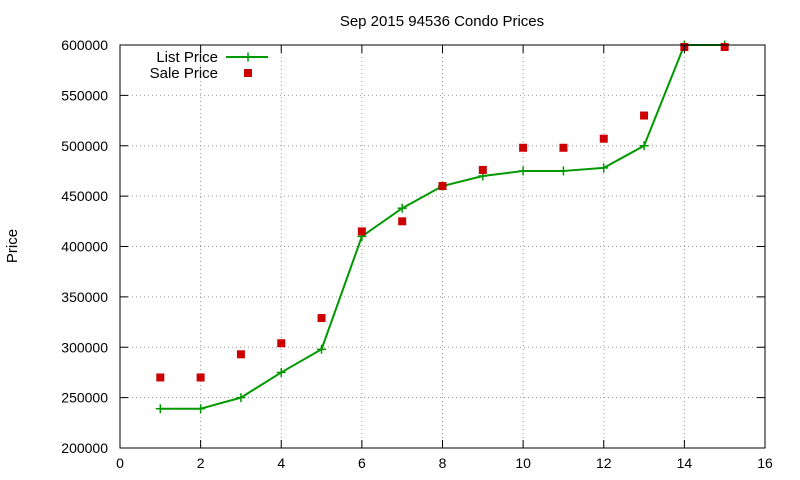  What do you see at coordinates (84, 398) in the screenshot?
I see `y-tick-label: 250000` at bounding box center [84, 398].